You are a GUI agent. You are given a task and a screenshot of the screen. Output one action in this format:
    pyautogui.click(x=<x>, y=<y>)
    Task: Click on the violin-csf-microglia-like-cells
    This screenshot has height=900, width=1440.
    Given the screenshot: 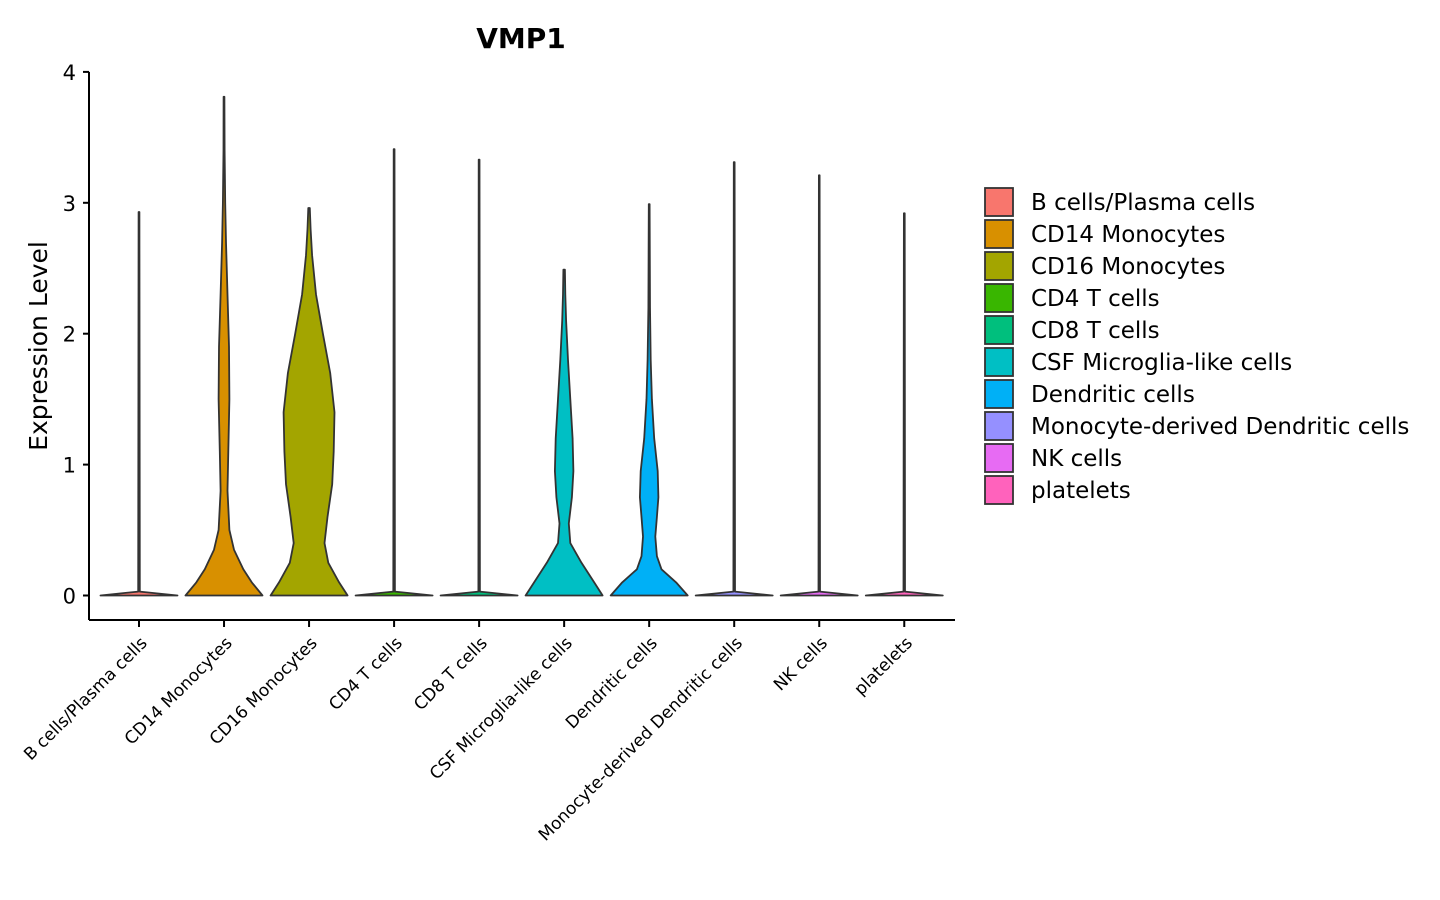 What is the action you would take?
    pyautogui.click(x=564, y=432)
    